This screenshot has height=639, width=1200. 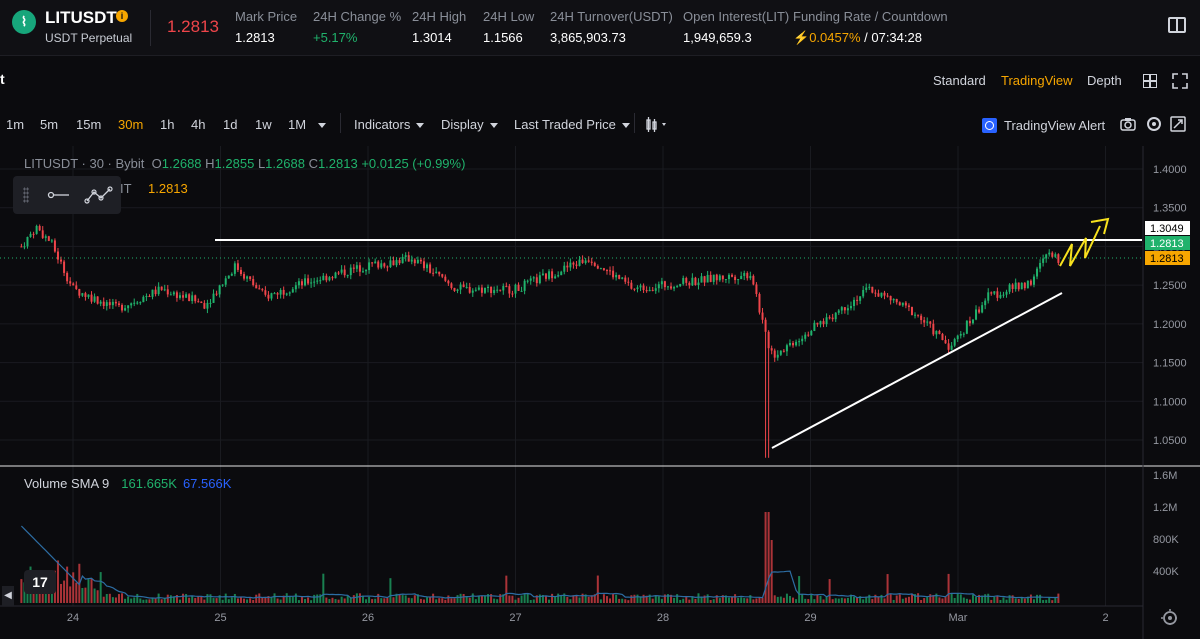 What do you see at coordinates (81, 17) in the screenshot?
I see `symbol-name: LITUSDT` at bounding box center [81, 17].